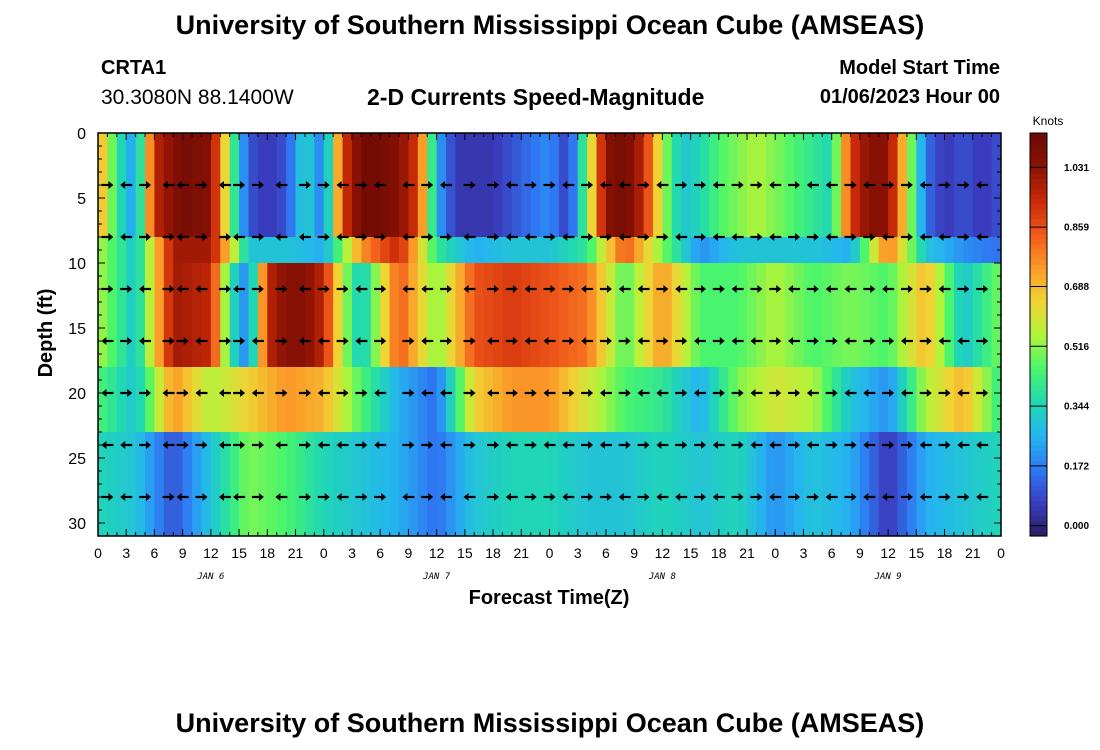 This screenshot has height=750, width=1100. What do you see at coordinates (134, 68) in the screenshot?
I see `station-id: CRTA1` at bounding box center [134, 68].